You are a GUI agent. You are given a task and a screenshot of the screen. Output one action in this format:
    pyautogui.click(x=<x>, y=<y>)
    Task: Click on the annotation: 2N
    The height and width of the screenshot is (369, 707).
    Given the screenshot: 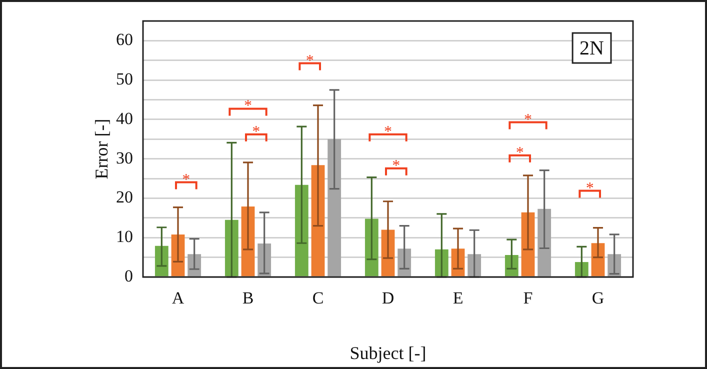 What is the action you would take?
    pyautogui.click(x=592, y=48)
    